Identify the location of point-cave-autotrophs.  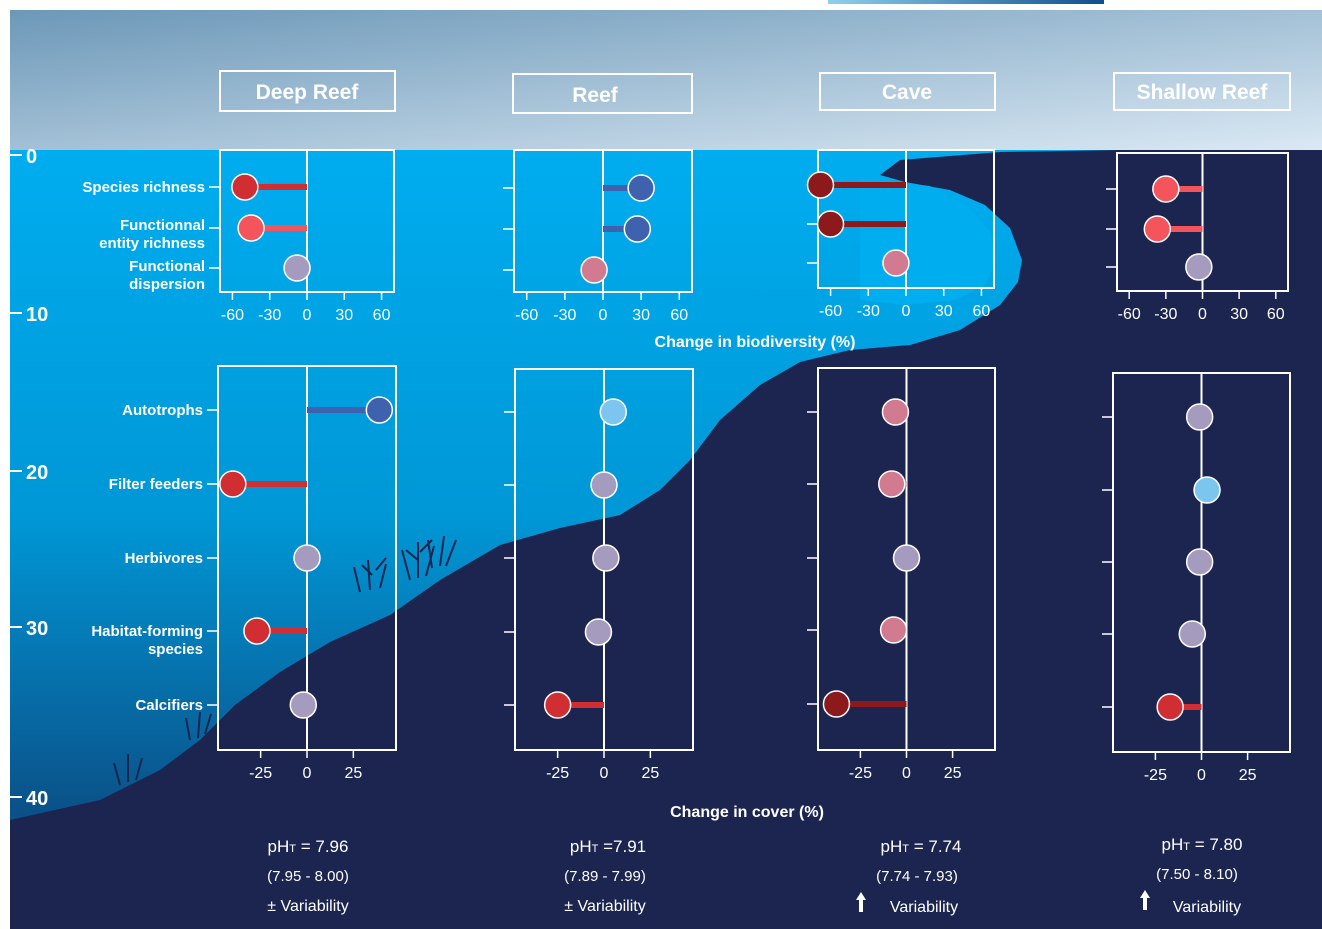
(895, 412).